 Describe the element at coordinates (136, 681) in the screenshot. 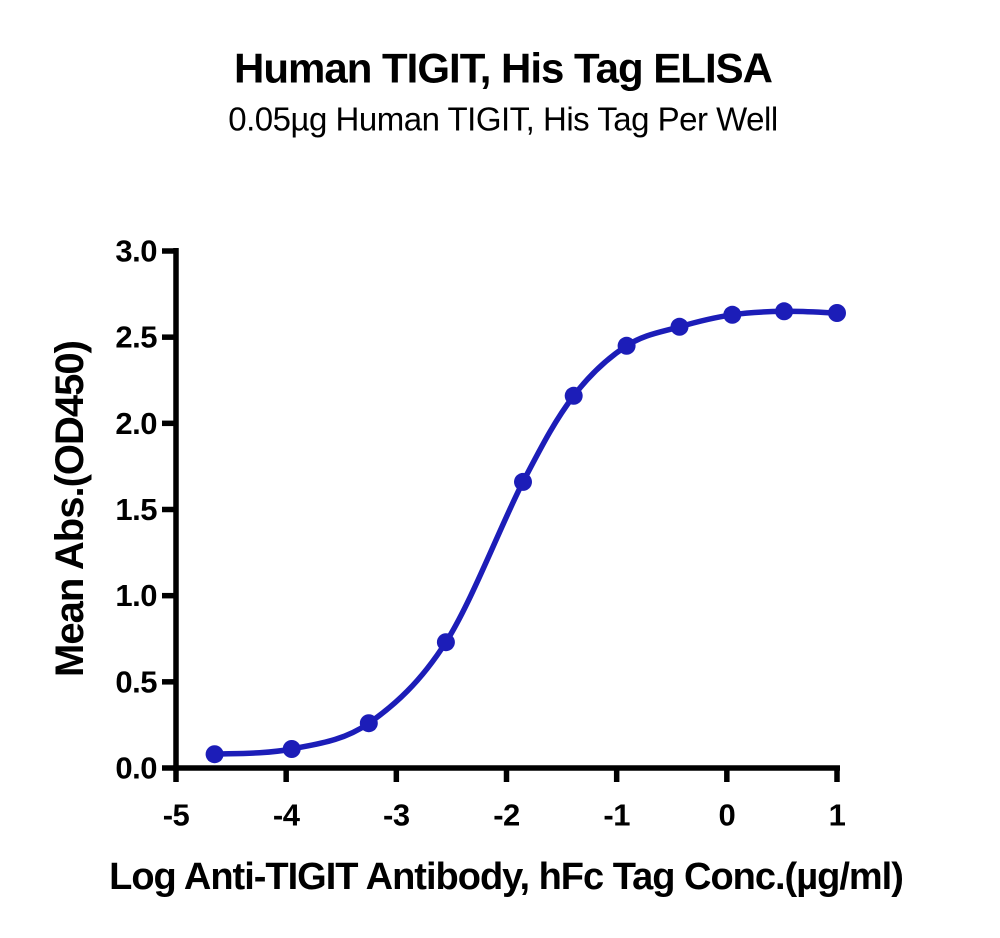

I see `y-tick-label: 0.5` at that location.